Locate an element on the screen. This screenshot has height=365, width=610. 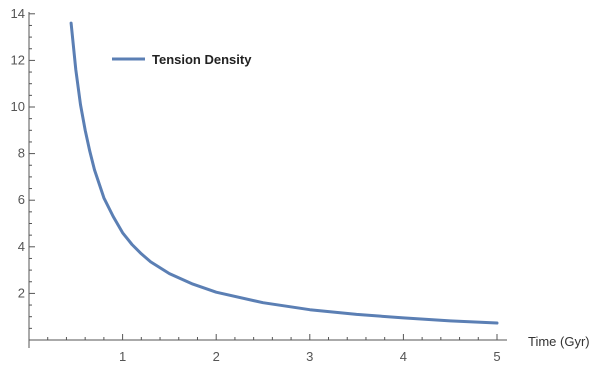
y-tick-label: 10 is located at coordinates (18, 106).